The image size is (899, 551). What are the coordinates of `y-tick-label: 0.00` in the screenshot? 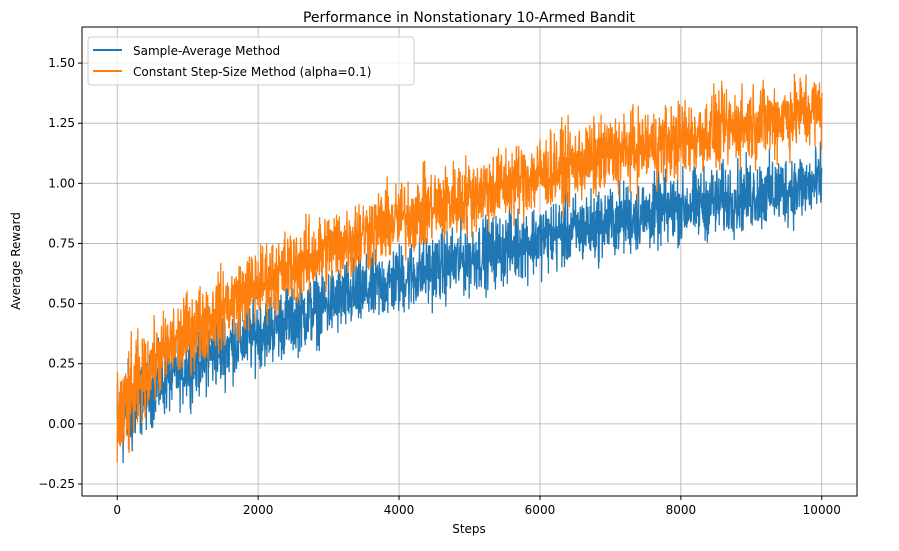 It's located at (61, 424).